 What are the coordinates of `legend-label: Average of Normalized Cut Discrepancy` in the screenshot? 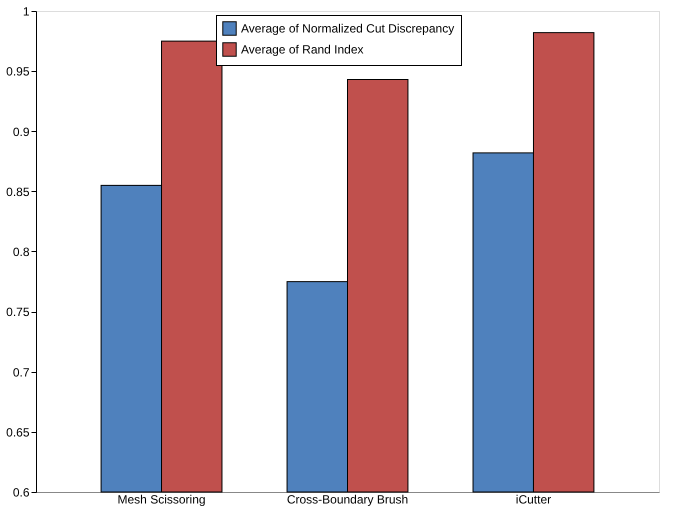 It's located at (347, 29).